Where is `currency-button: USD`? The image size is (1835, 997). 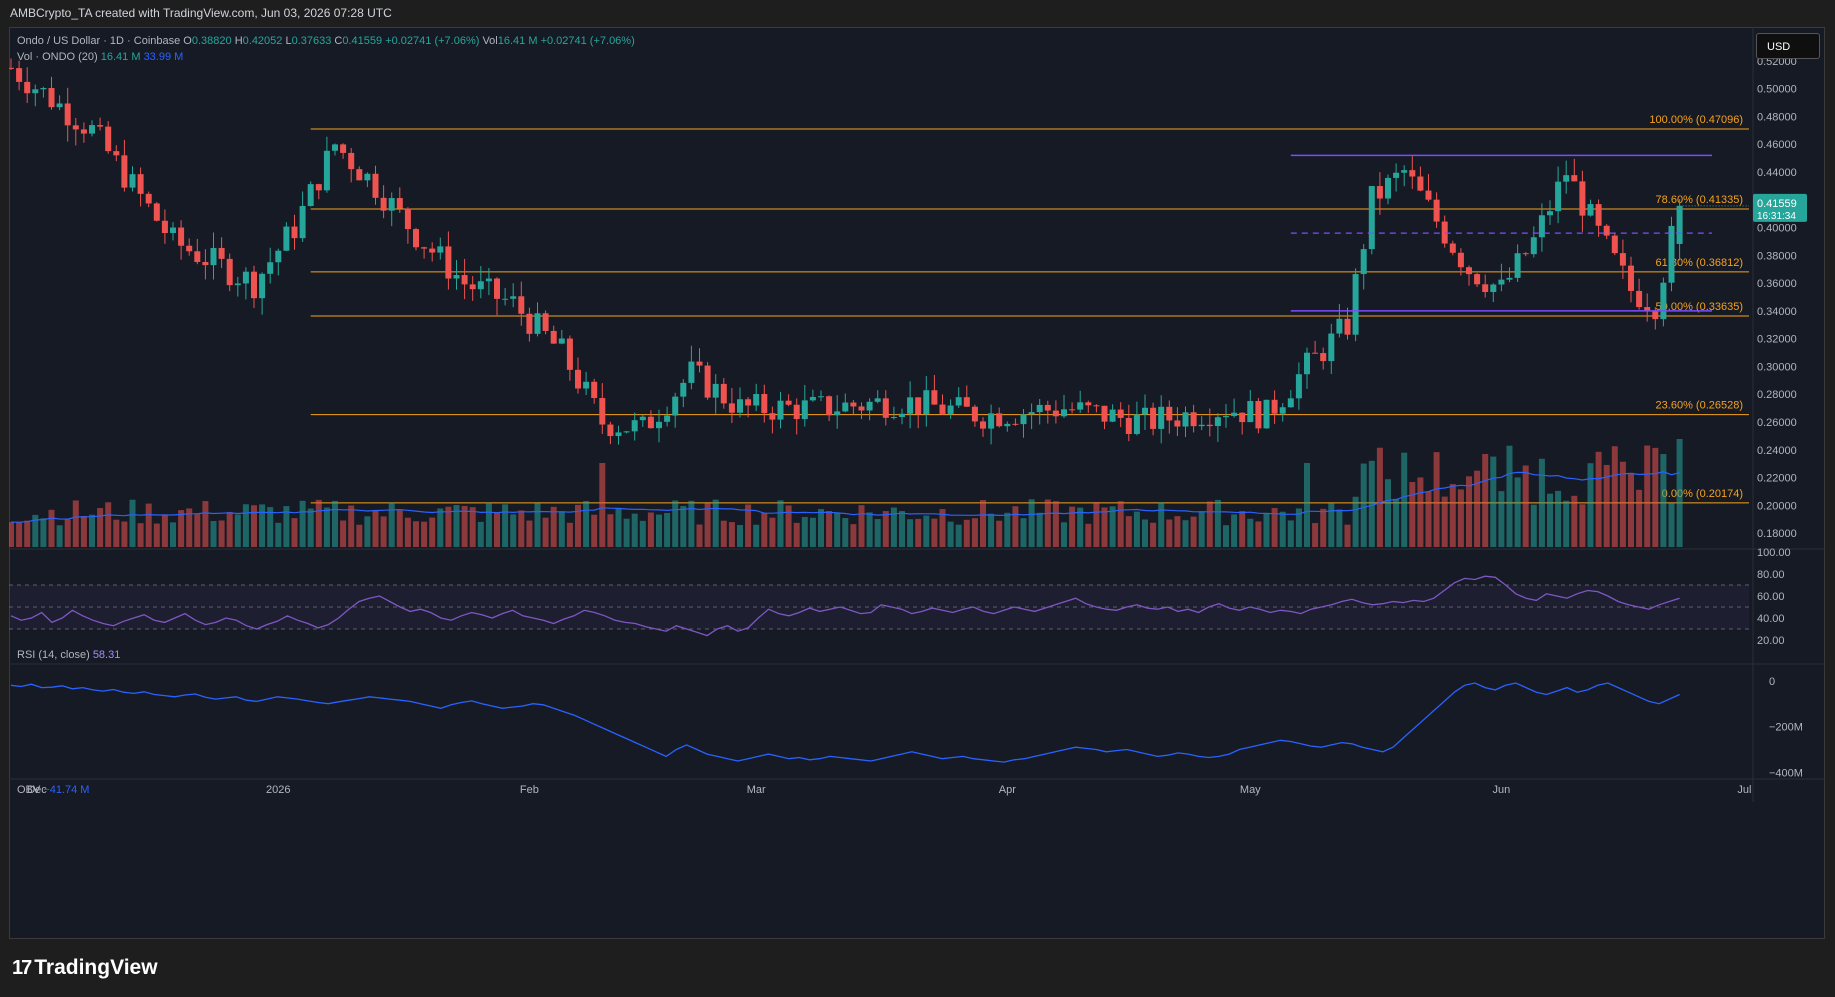
currency-button: USD is located at coordinates (1788, 46).